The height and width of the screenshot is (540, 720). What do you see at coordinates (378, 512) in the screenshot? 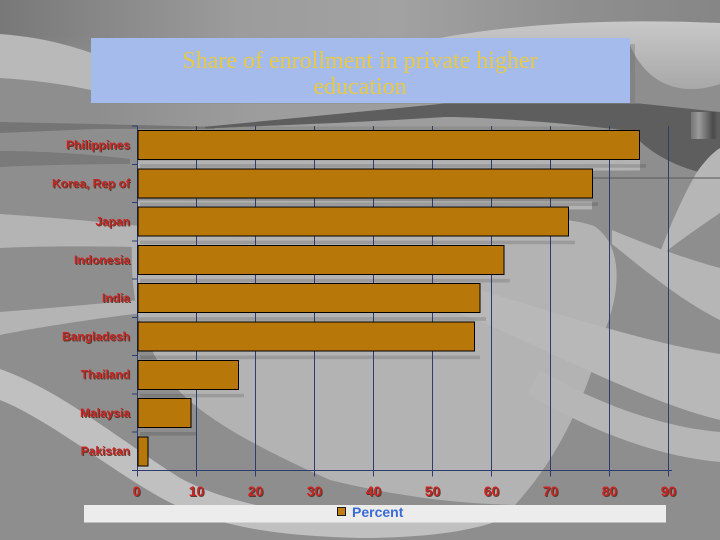
I see `svg-text: Percent` at bounding box center [378, 512].